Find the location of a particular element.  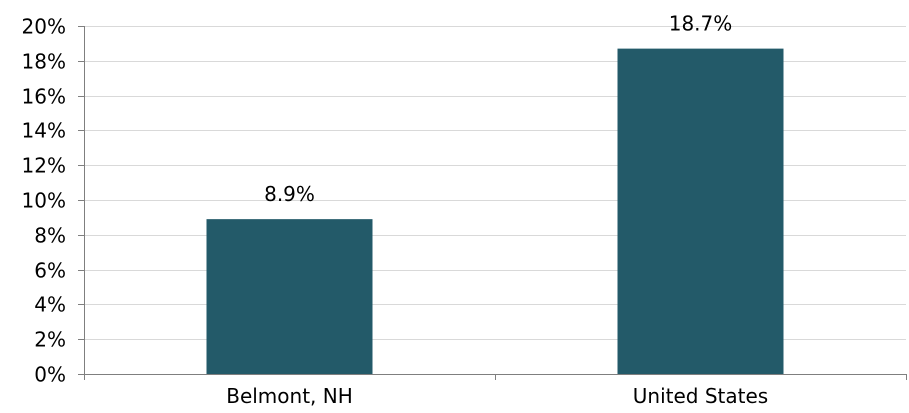

y-tick-label: 18% is located at coordinates (44, 62).